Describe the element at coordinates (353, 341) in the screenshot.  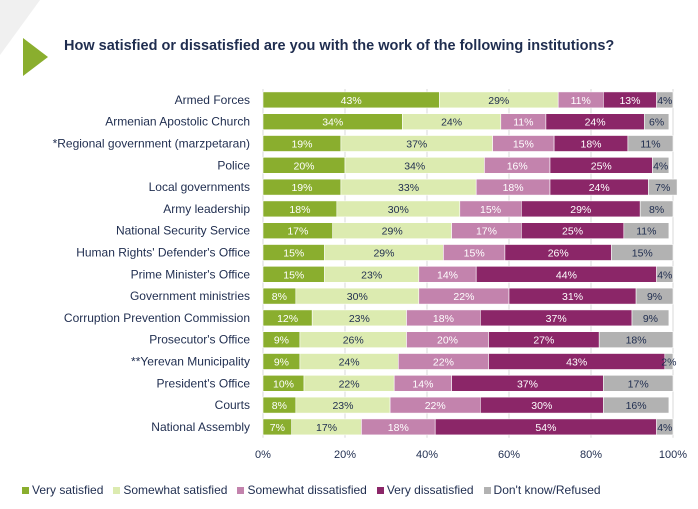
I see `data-label: 26%` at that location.